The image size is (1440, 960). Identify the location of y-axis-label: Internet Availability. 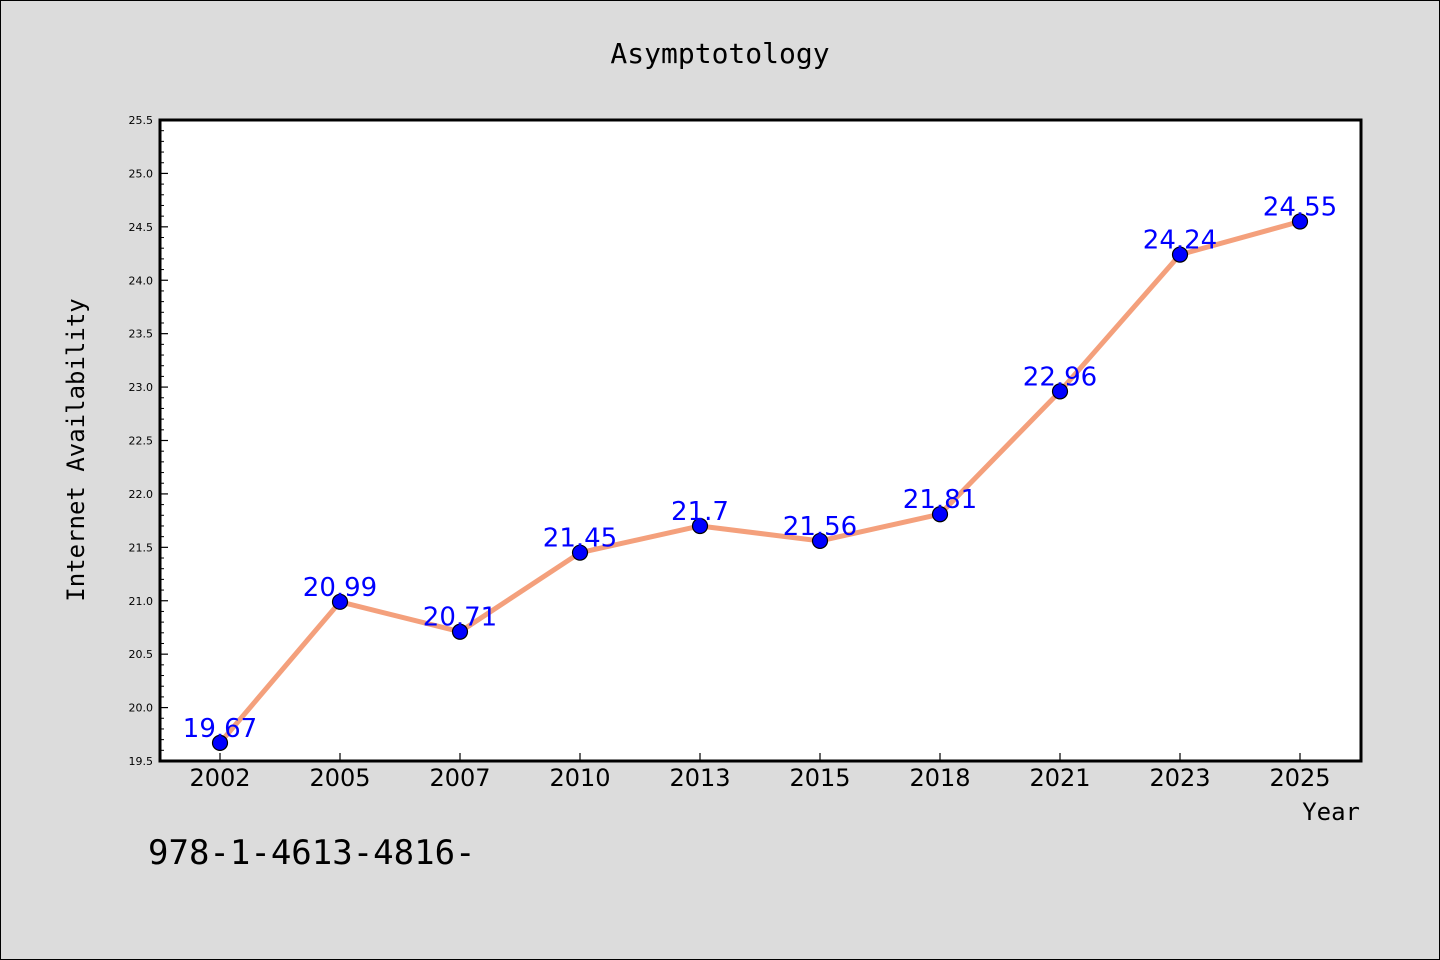
(76, 449).